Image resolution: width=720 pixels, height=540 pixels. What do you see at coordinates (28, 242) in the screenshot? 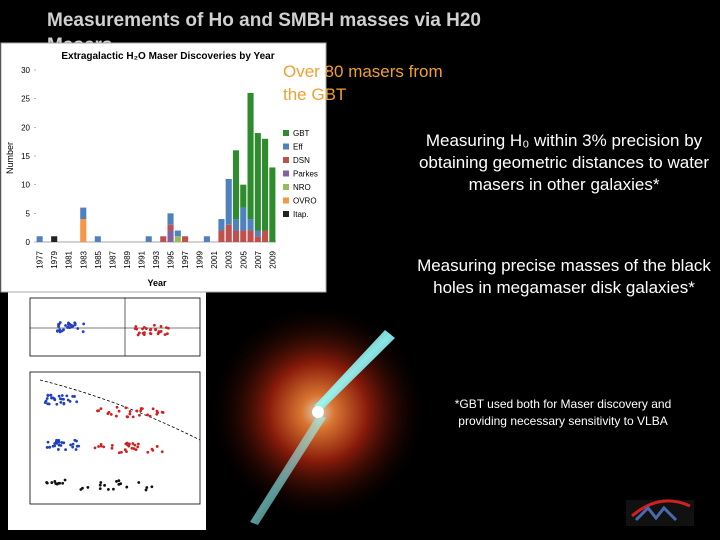
I see `y-tick-label: 0` at bounding box center [28, 242].